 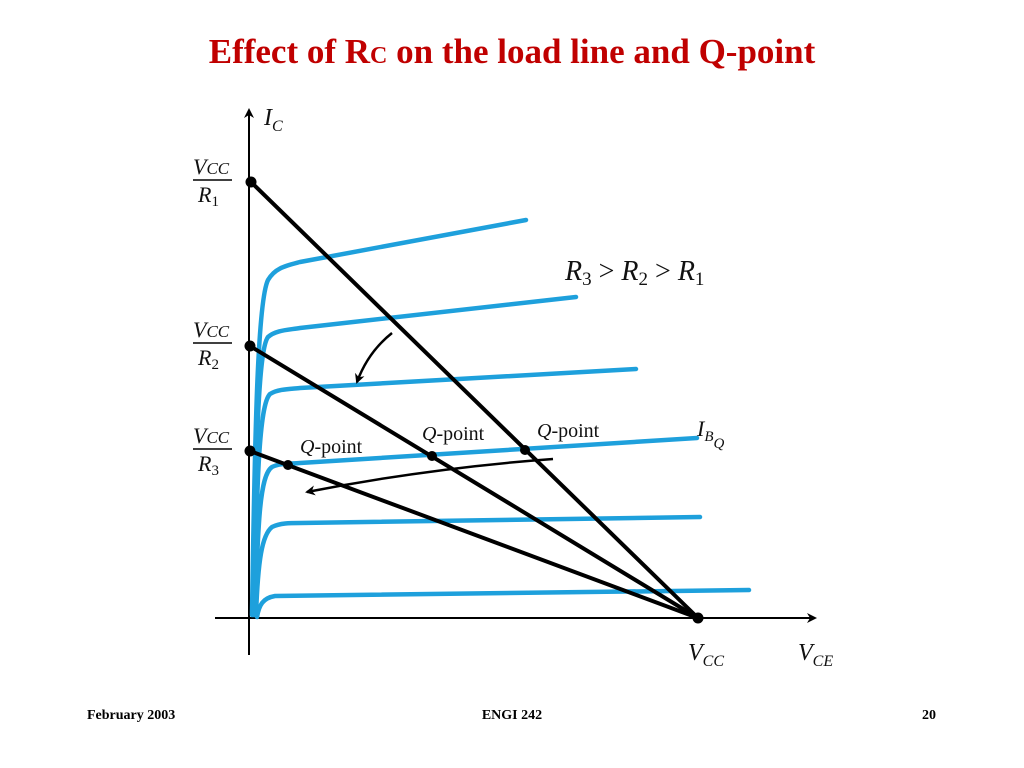 I want to click on title-subscript: C, so click(x=379, y=56).